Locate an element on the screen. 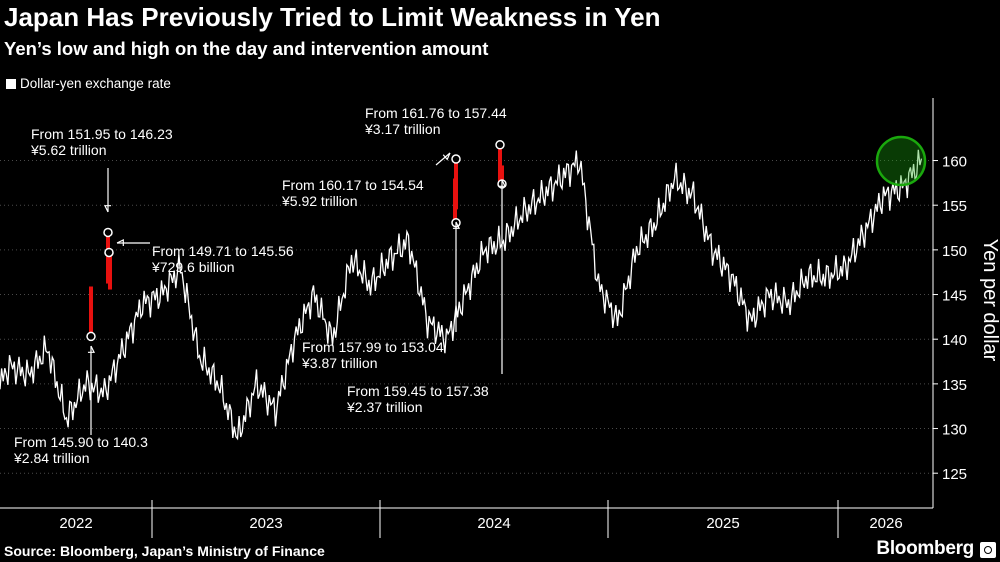 This screenshot has height=562, width=1000. annotation-amount: ¥3.87 trillion is located at coordinates (339, 363).